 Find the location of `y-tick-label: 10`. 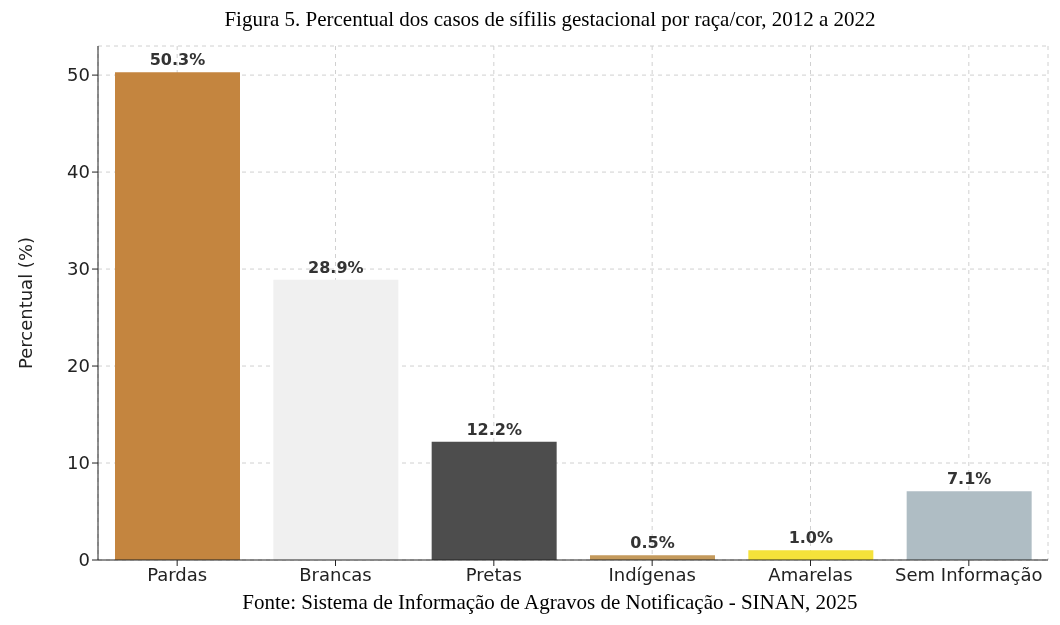

y-tick-label: 10 is located at coordinates (78, 463).